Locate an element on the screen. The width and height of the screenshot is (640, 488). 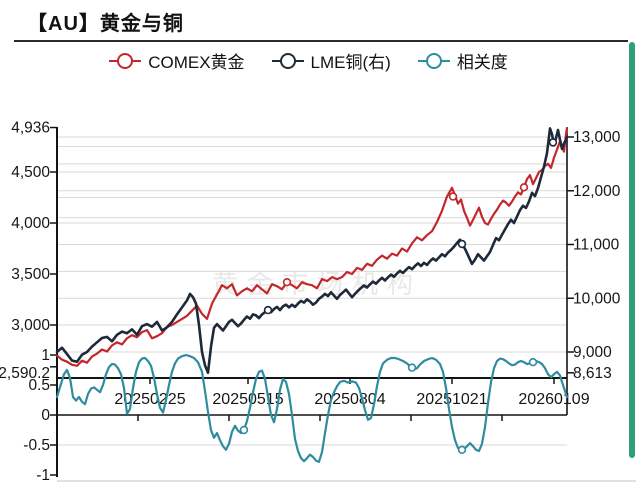
gold-axis-label: 3,000 is located at coordinates (30, 325).